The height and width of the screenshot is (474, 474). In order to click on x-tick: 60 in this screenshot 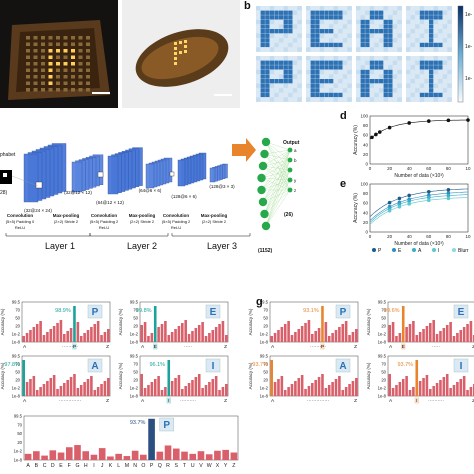, I will do `click(429, 168)`.